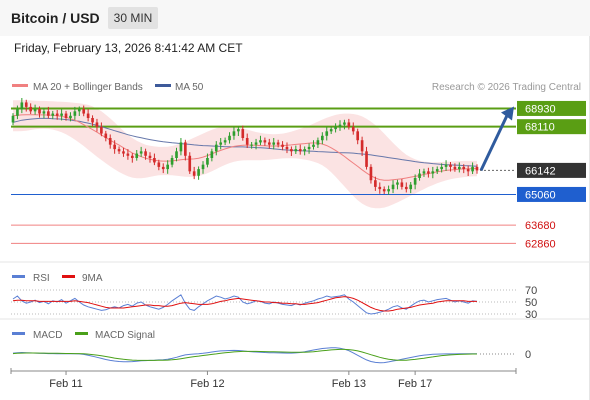 The width and height of the screenshot is (590, 400). I want to click on rsi-tick-label: 30, so click(531, 315).